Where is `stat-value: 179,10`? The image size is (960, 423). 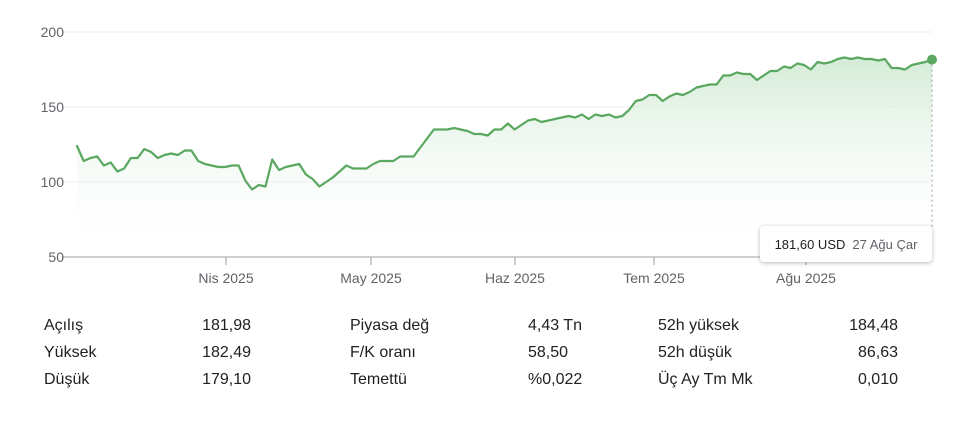
stat-value: 179,10 is located at coordinates (226, 379).